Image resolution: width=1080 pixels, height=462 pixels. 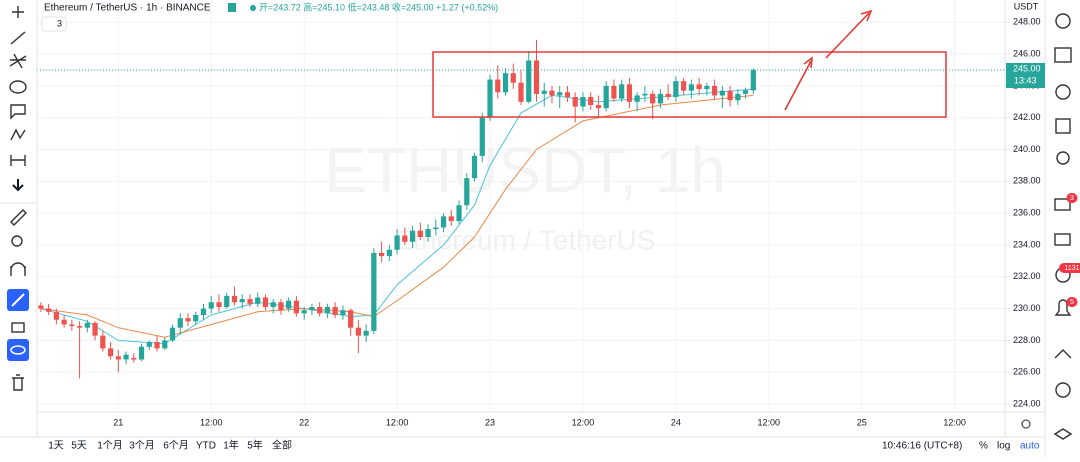 I want to click on range-button: 1天, so click(x=56, y=446).